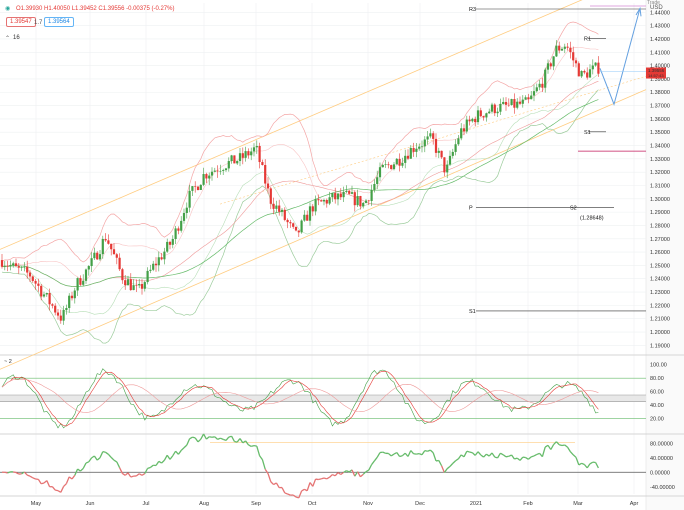 The width and height of the screenshot is (684, 510). What do you see at coordinates (660, 40) in the screenshot?
I see `y-tick-label: 1.42000` at bounding box center [660, 40].